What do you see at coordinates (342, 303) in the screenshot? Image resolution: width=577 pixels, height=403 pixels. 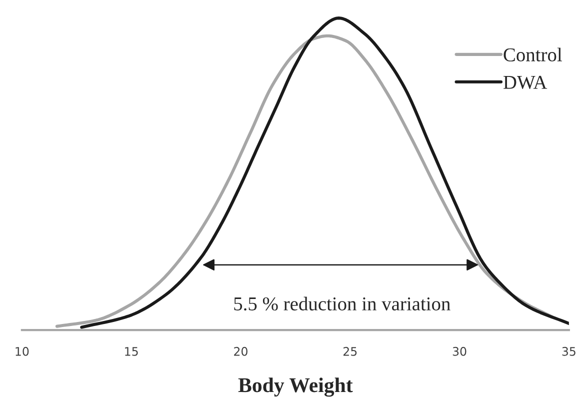 I see `annotation: 5.5 % reduction in variation` at bounding box center [342, 303].